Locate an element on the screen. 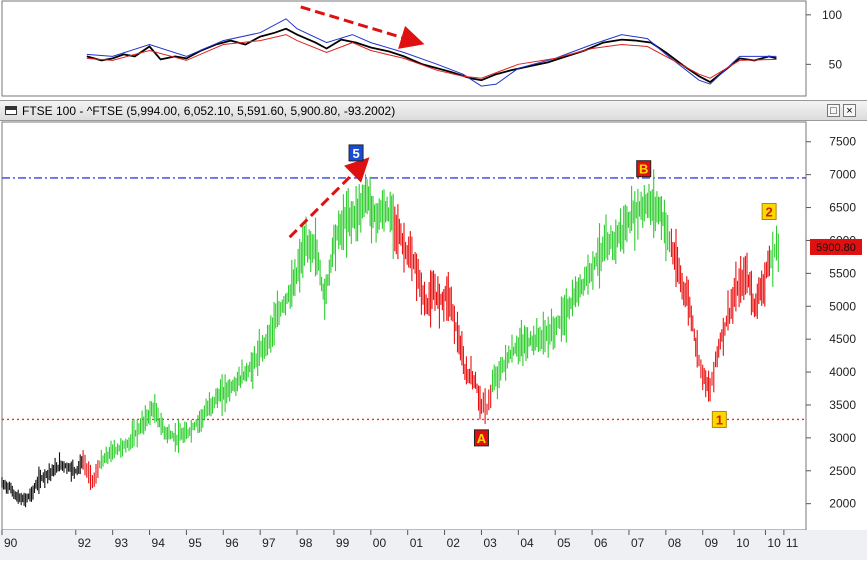 The height and width of the screenshot is (565, 867). x-tick-label: 08 is located at coordinates (675, 543).